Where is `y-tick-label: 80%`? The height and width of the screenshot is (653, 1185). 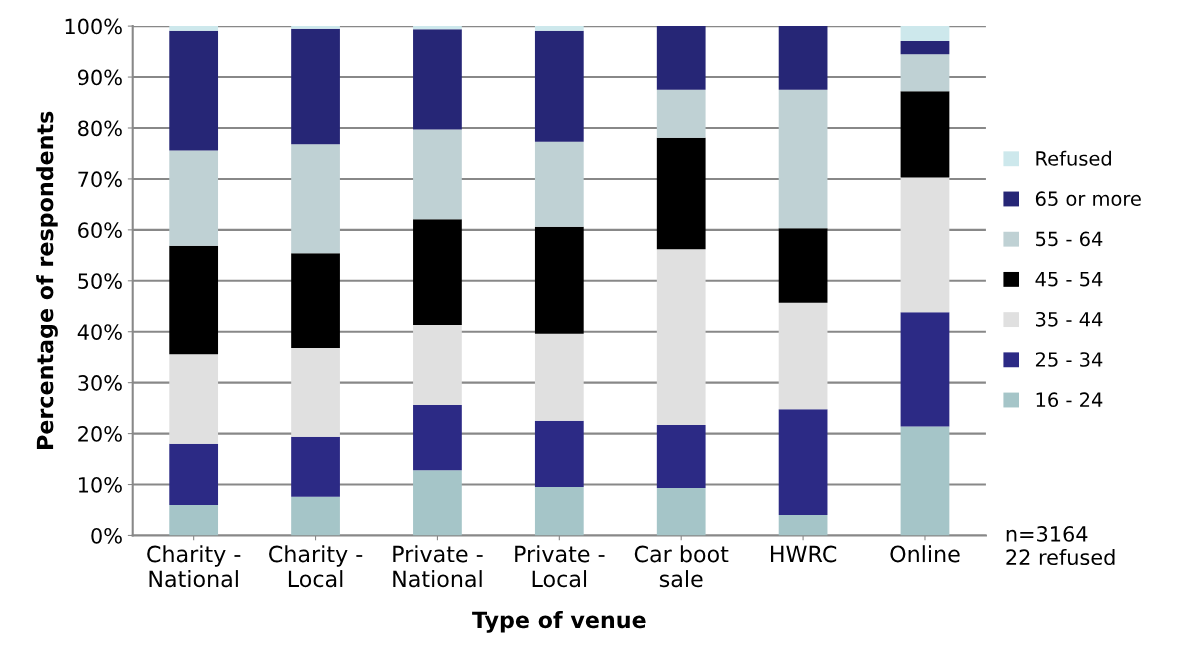
y-tick-label: 80% is located at coordinates (100, 128).